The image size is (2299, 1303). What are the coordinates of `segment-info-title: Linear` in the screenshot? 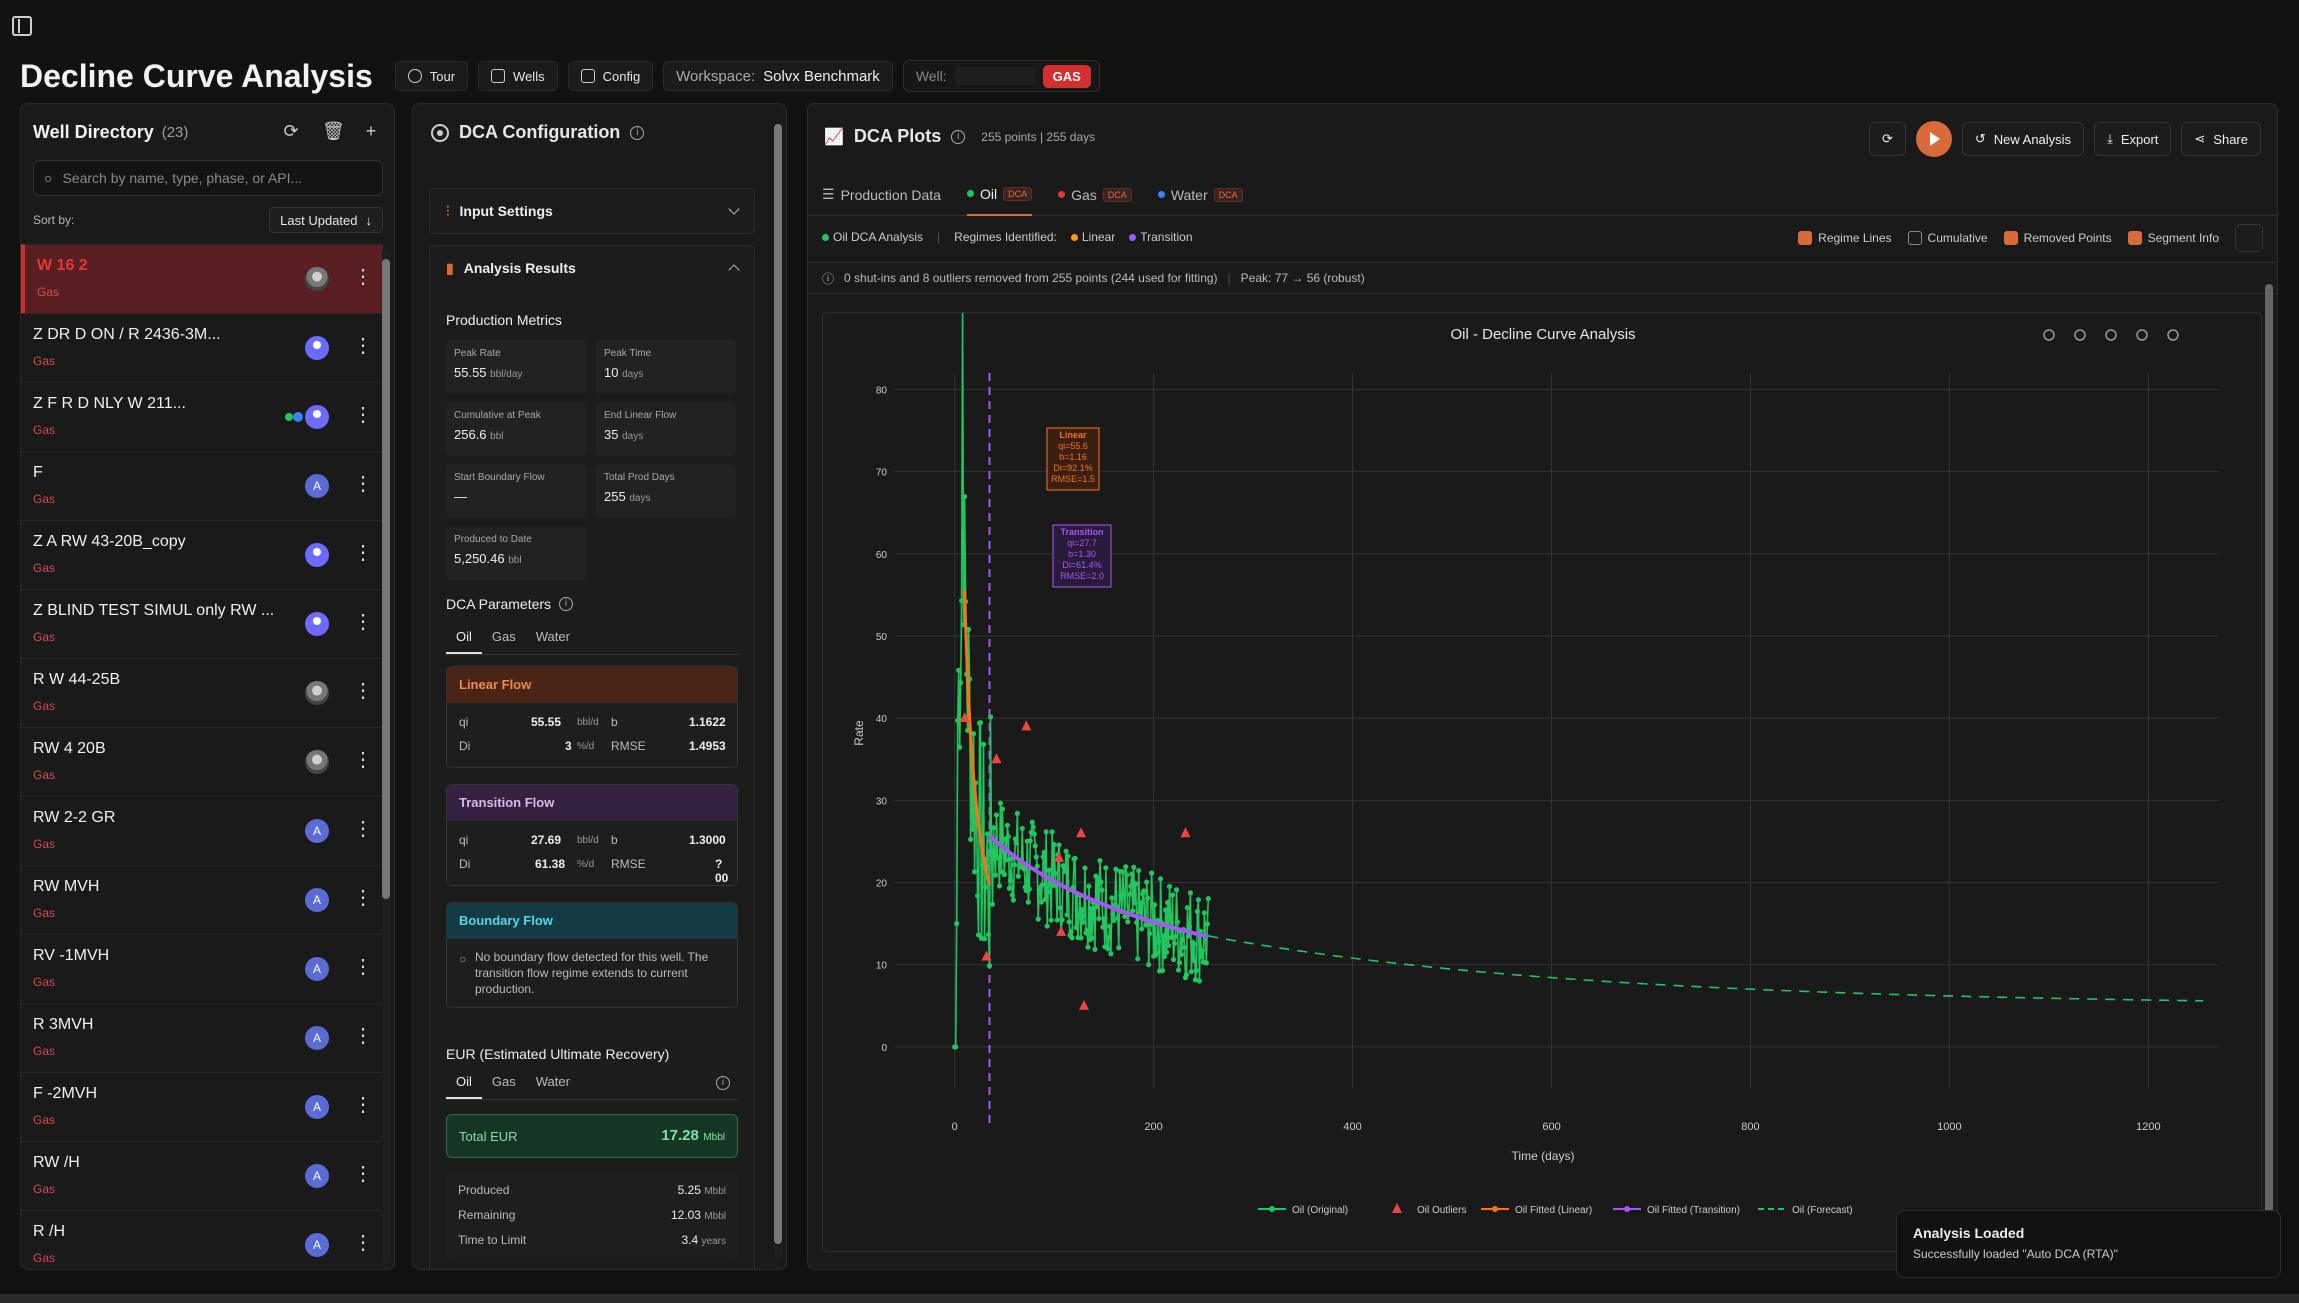 It's located at (1073, 435).